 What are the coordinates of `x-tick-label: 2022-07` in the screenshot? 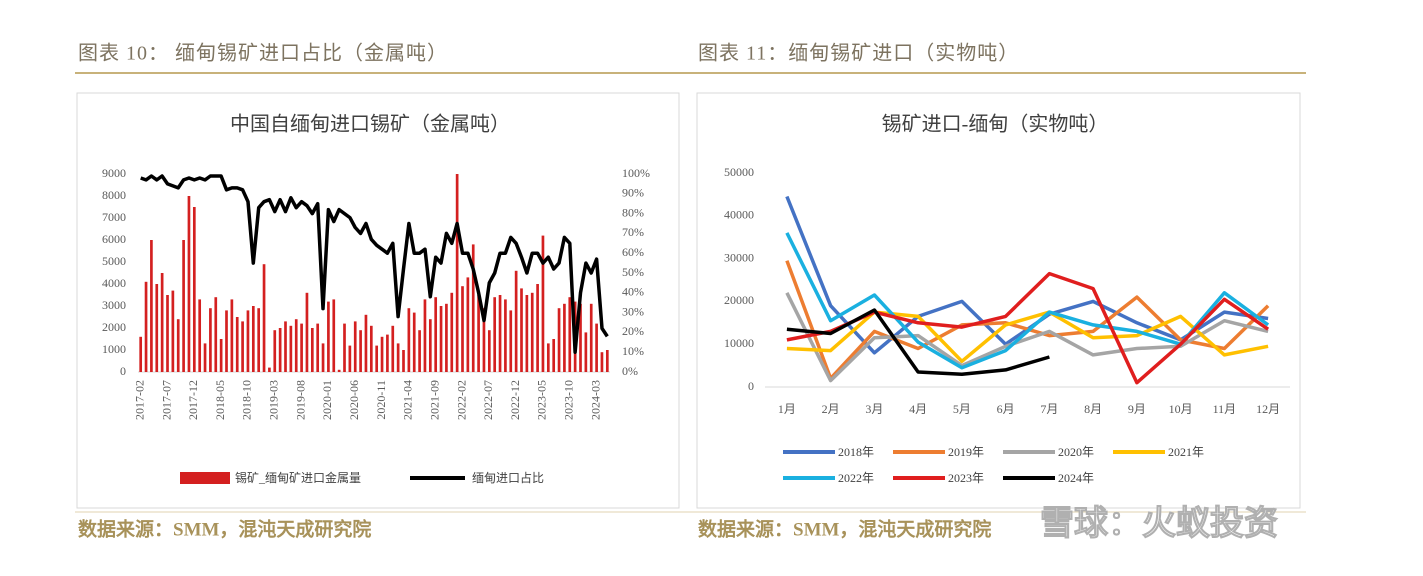 It's located at (488, 400).